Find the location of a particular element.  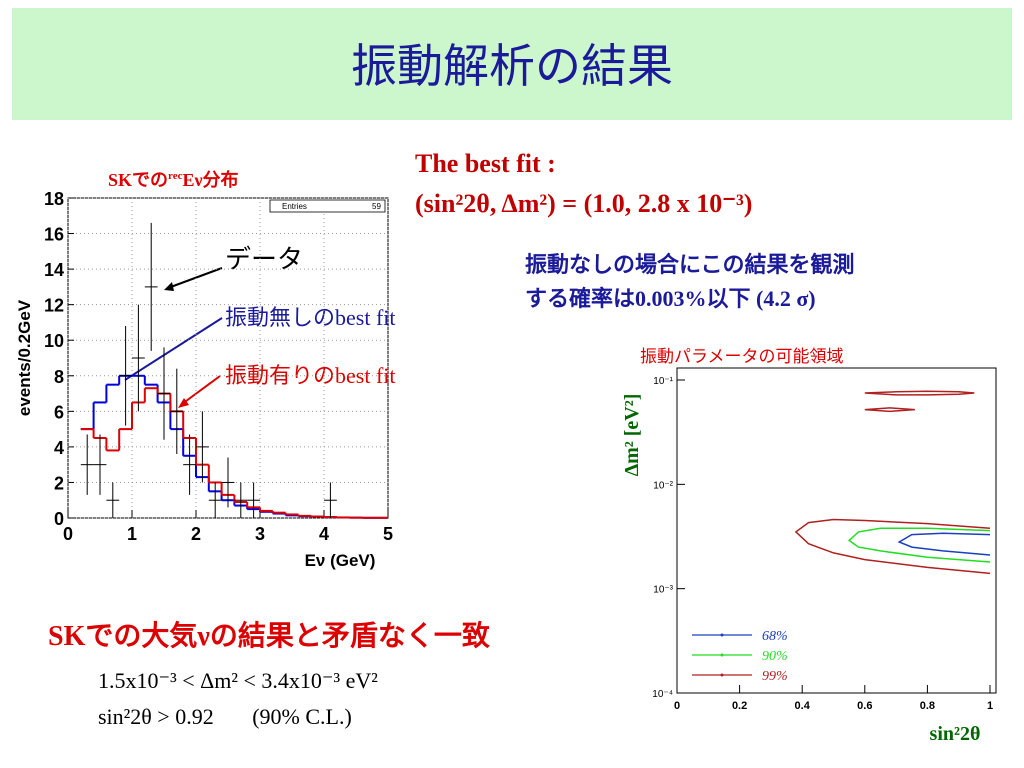

legend-label: 90% is located at coordinates (775, 656).